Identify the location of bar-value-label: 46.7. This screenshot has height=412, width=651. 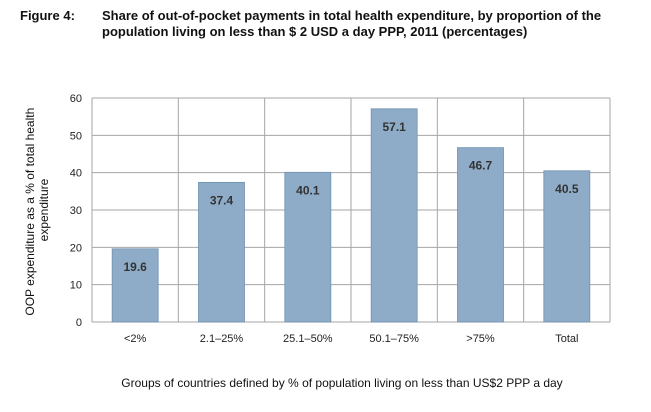
(481, 166).